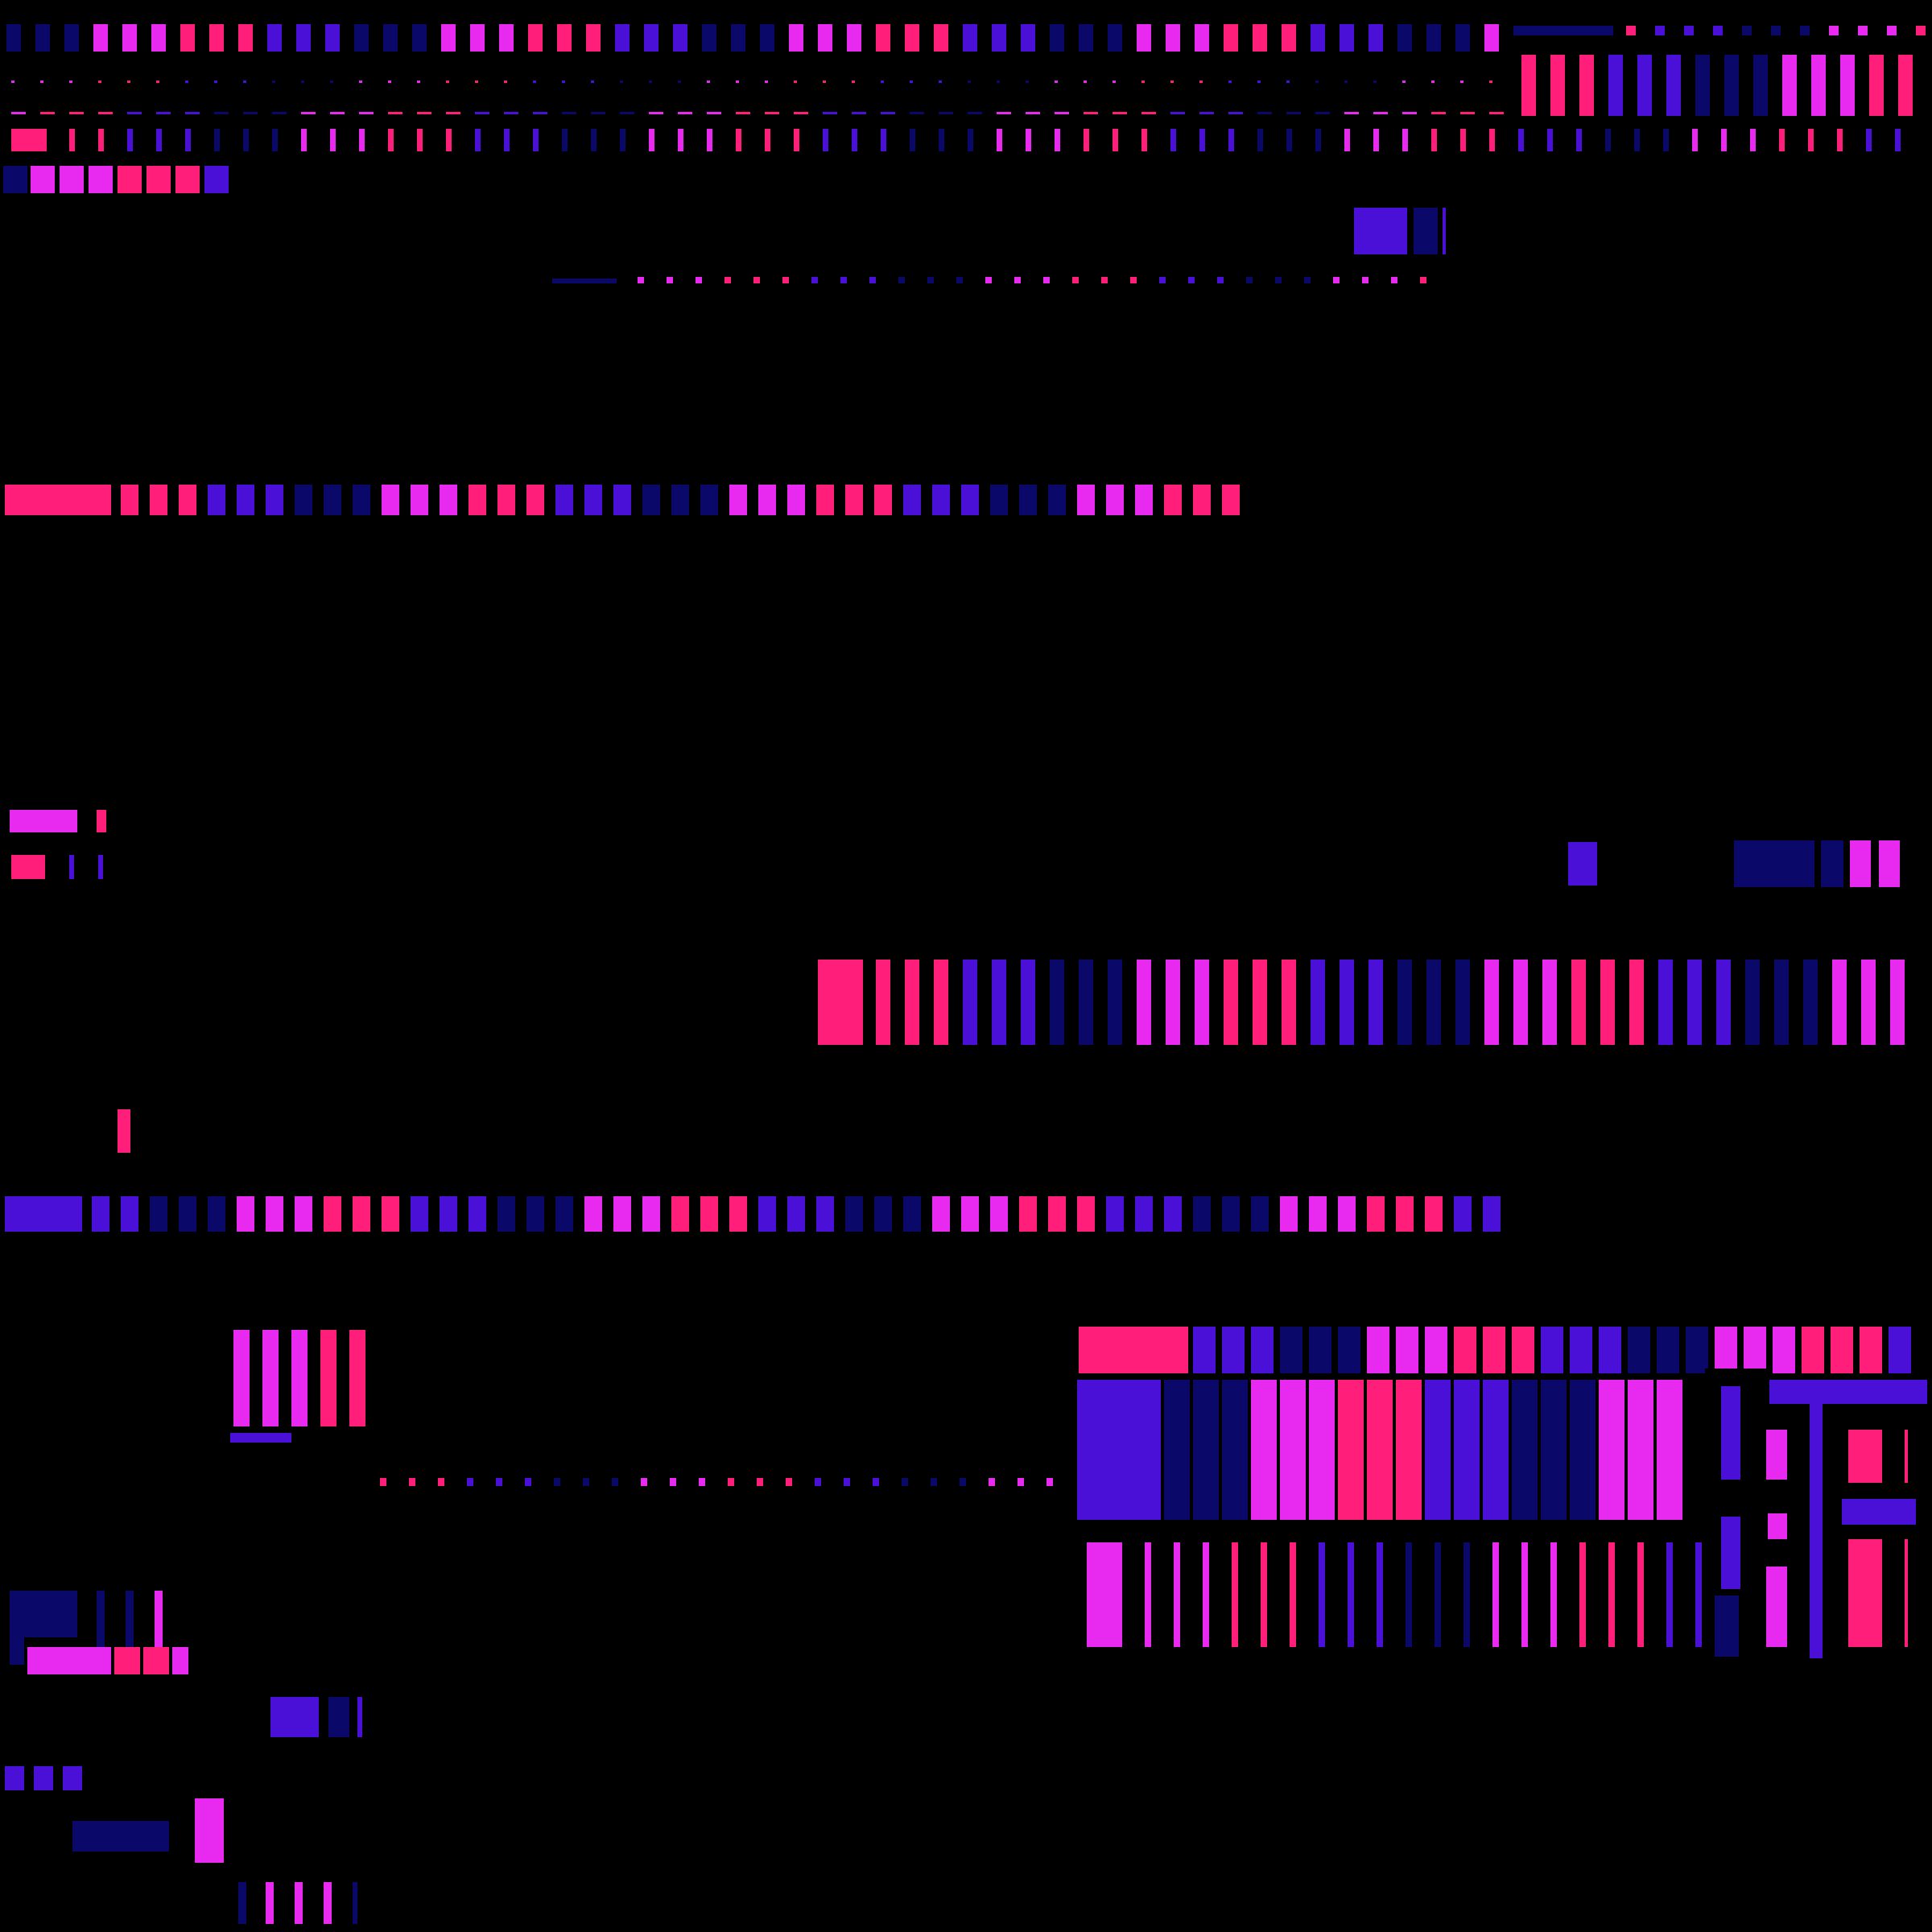 The image size is (1932, 1932). Describe the element at coordinates (100, 867) in the screenshot. I see `small-tick-b2` at that location.